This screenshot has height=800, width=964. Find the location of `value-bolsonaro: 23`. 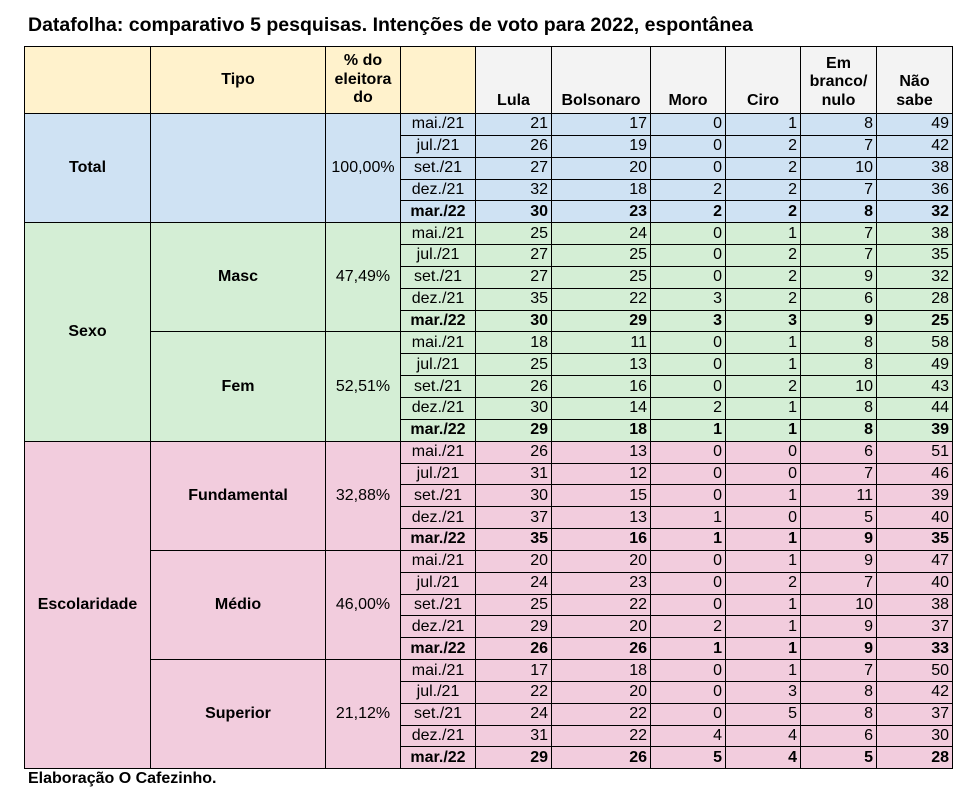

value-bolsonaro: 23 is located at coordinates (601, 212).